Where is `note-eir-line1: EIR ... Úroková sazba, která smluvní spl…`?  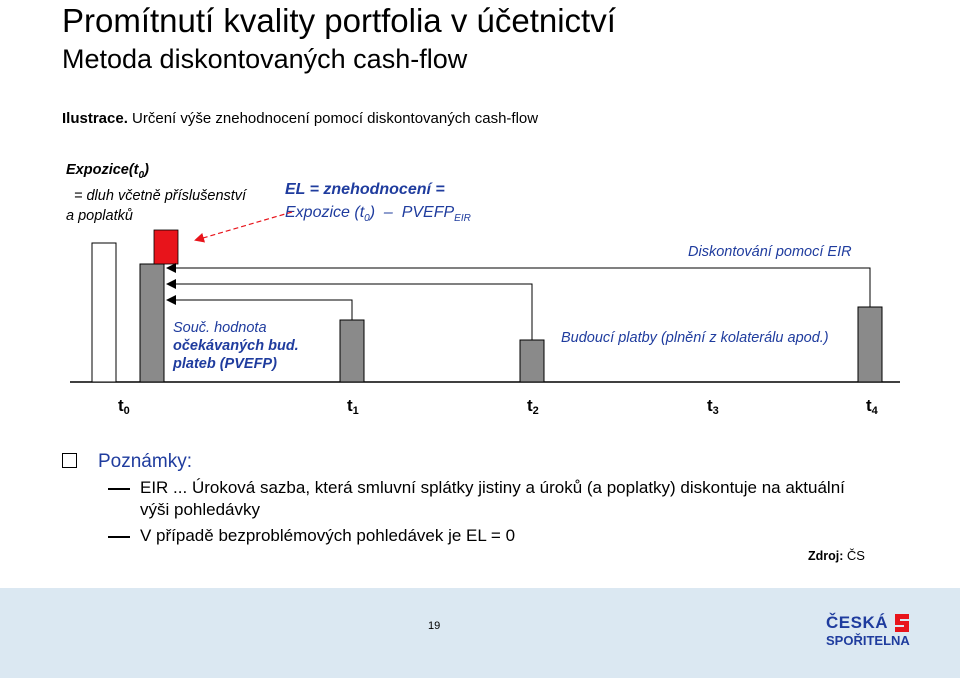 note-eir-line1: EIR ... Úroková sazba, která smluvní spl… is located at coordinates (492, 487).